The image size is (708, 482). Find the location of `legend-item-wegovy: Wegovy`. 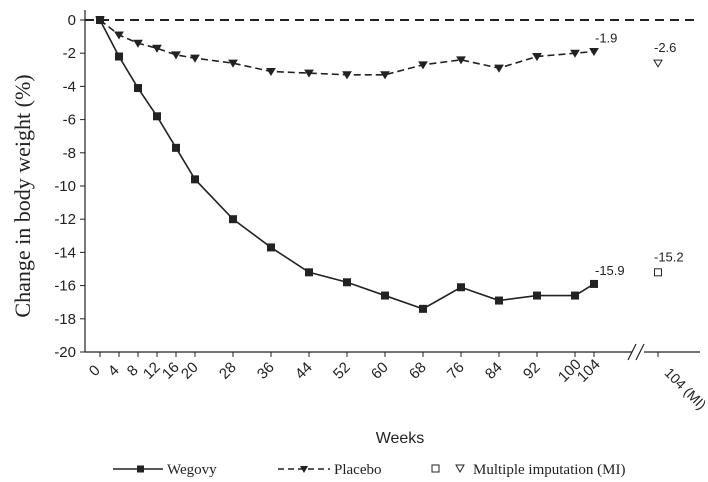

legend-item-wegovy: Wegovy is located at coordinates (165, 470).